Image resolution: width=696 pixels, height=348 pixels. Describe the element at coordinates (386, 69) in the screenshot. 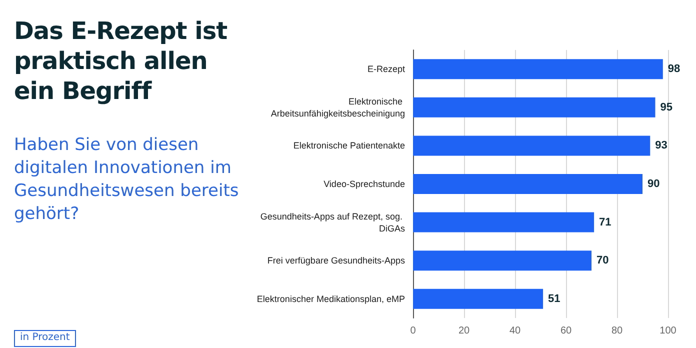

I see `y-tick-label: E-Rezept` at that location.